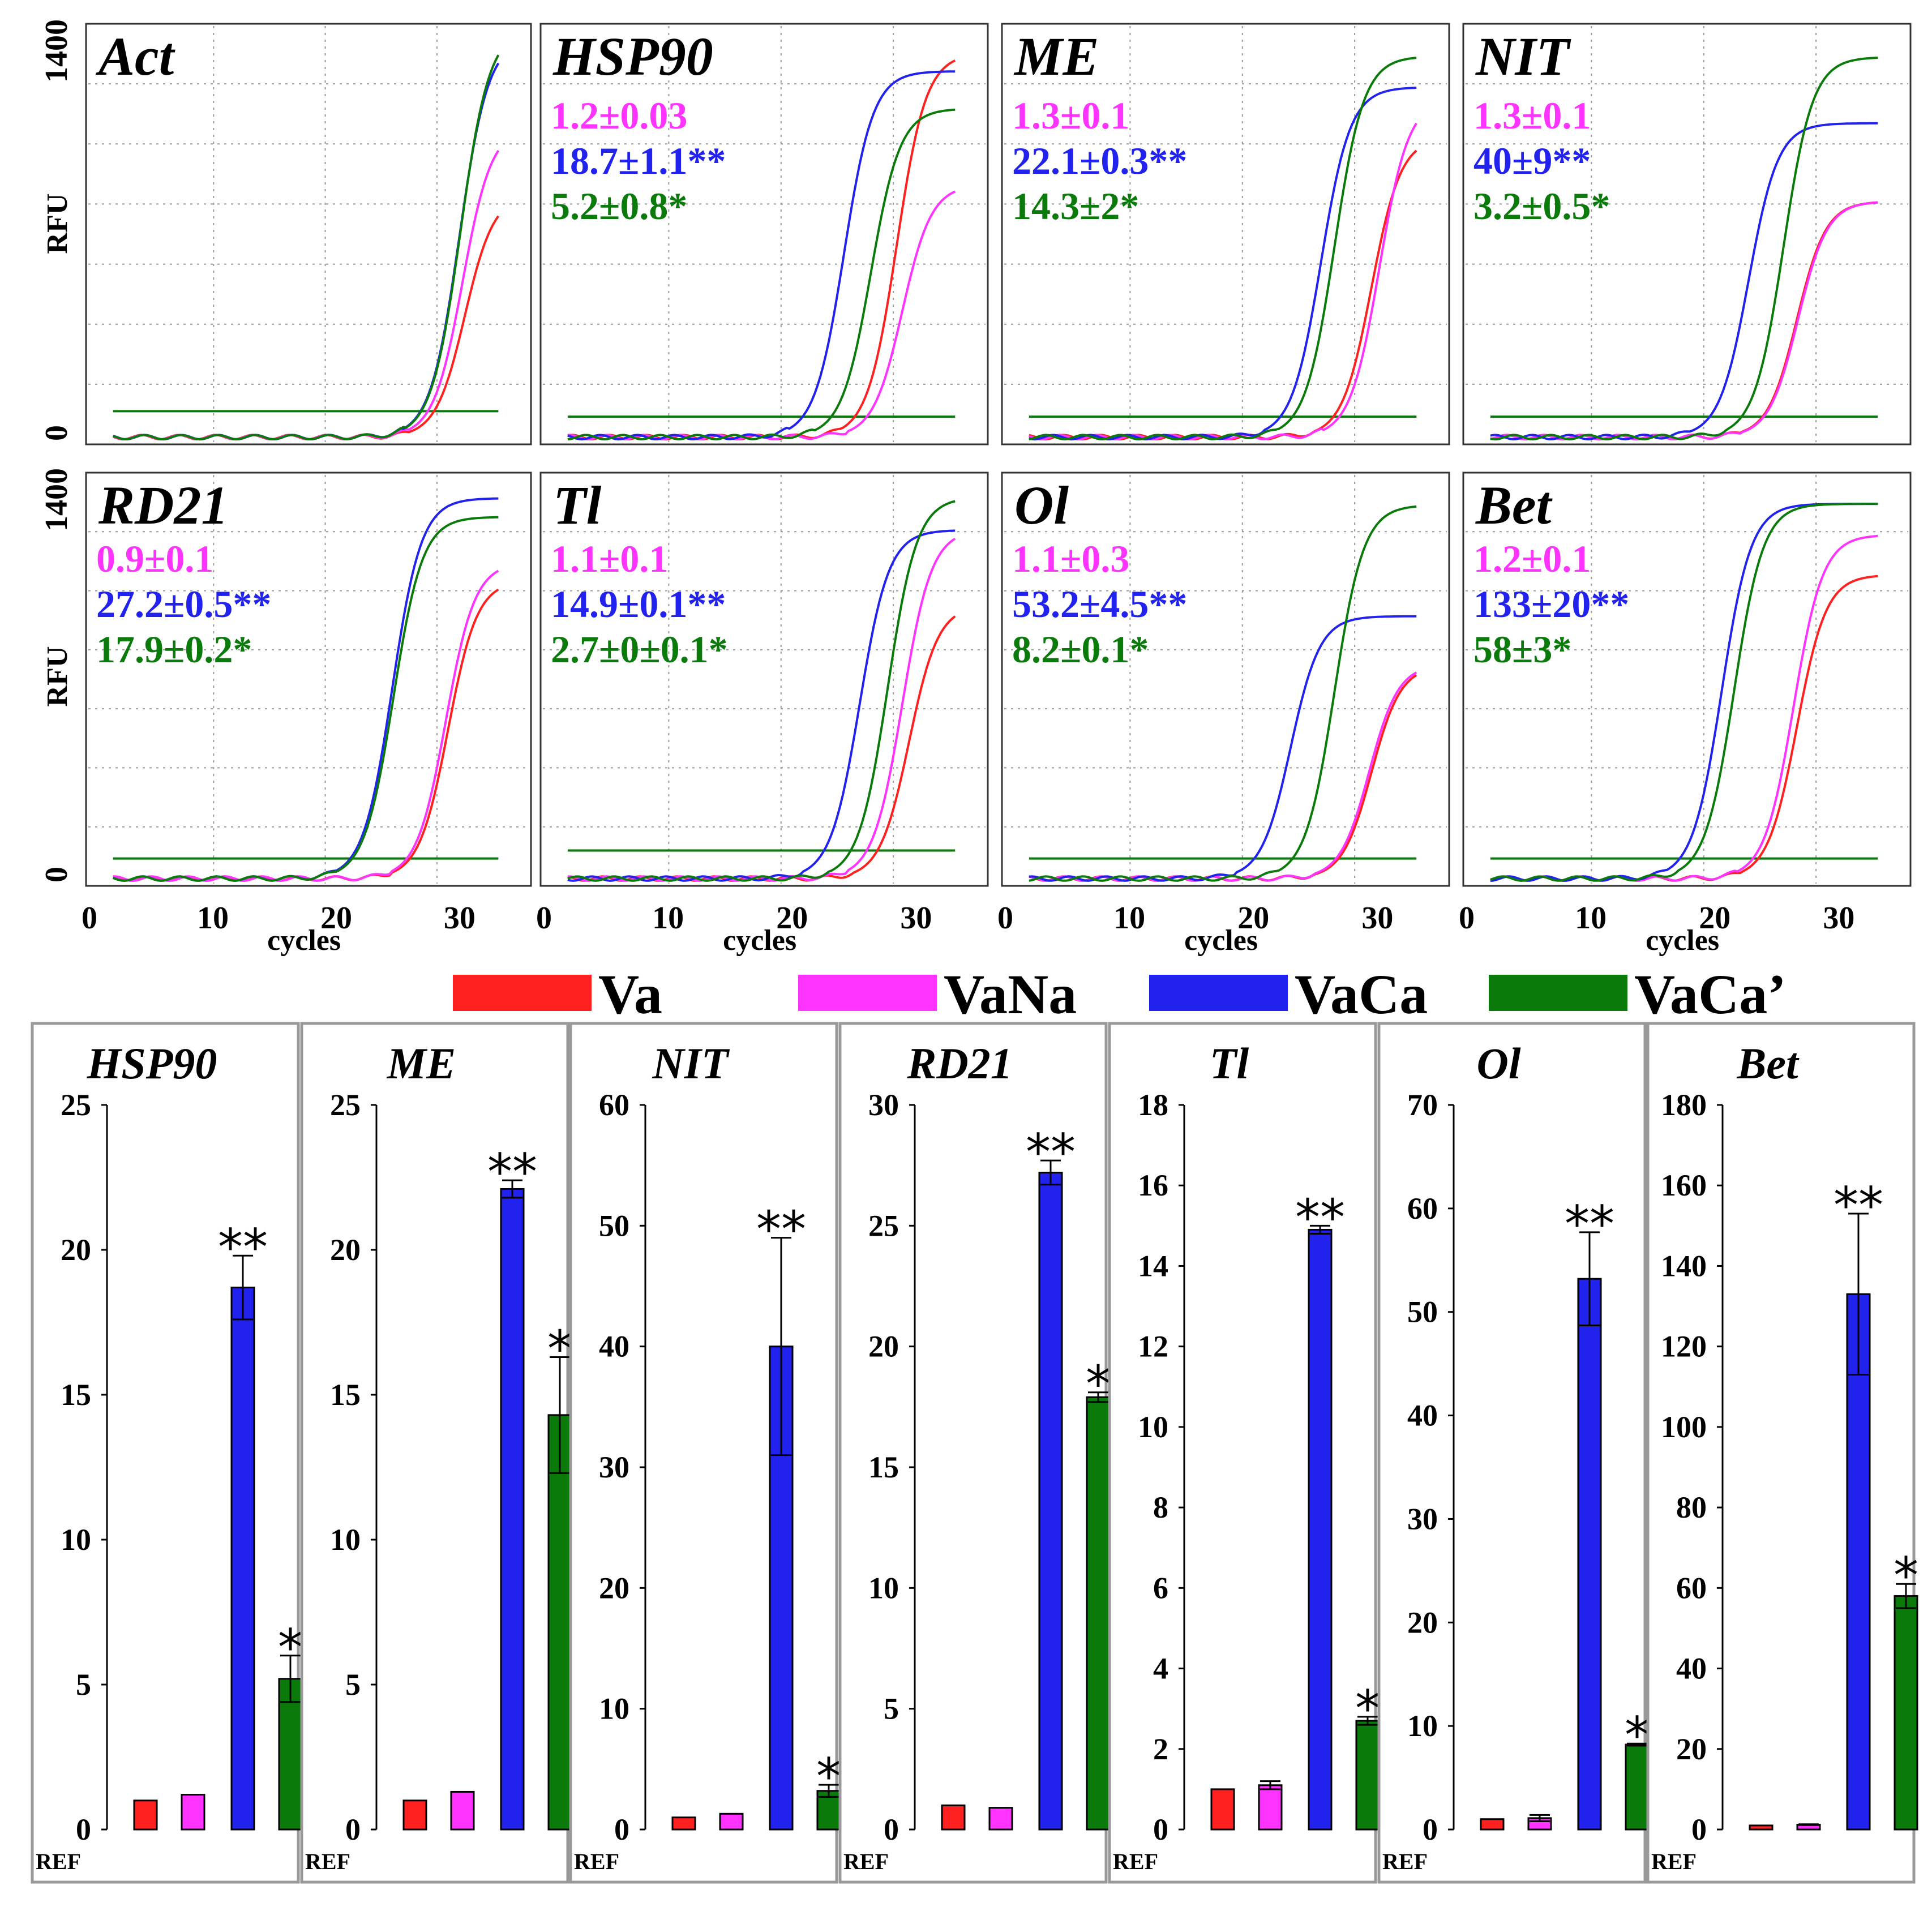 This screenshot has height=1911, width=1932. I want to click on fold-change-annotation: 2.7±0±0.1*, so click(640, 650).